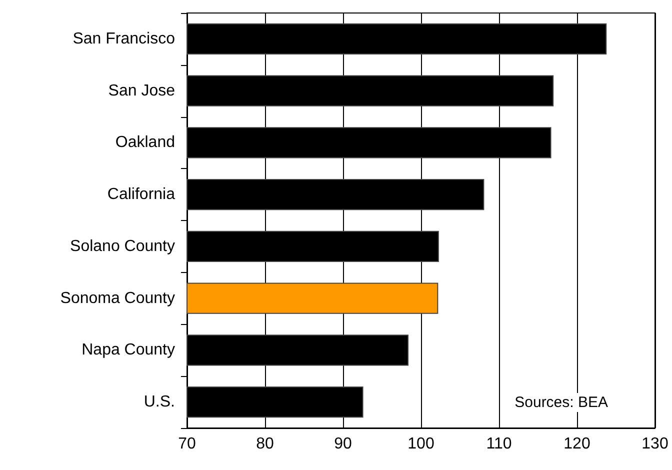 This screenshot has height=470, width=672. Describe the element at coordinates (343, 444) in the screenshot. I see `x-tick-label: 90` at that location.